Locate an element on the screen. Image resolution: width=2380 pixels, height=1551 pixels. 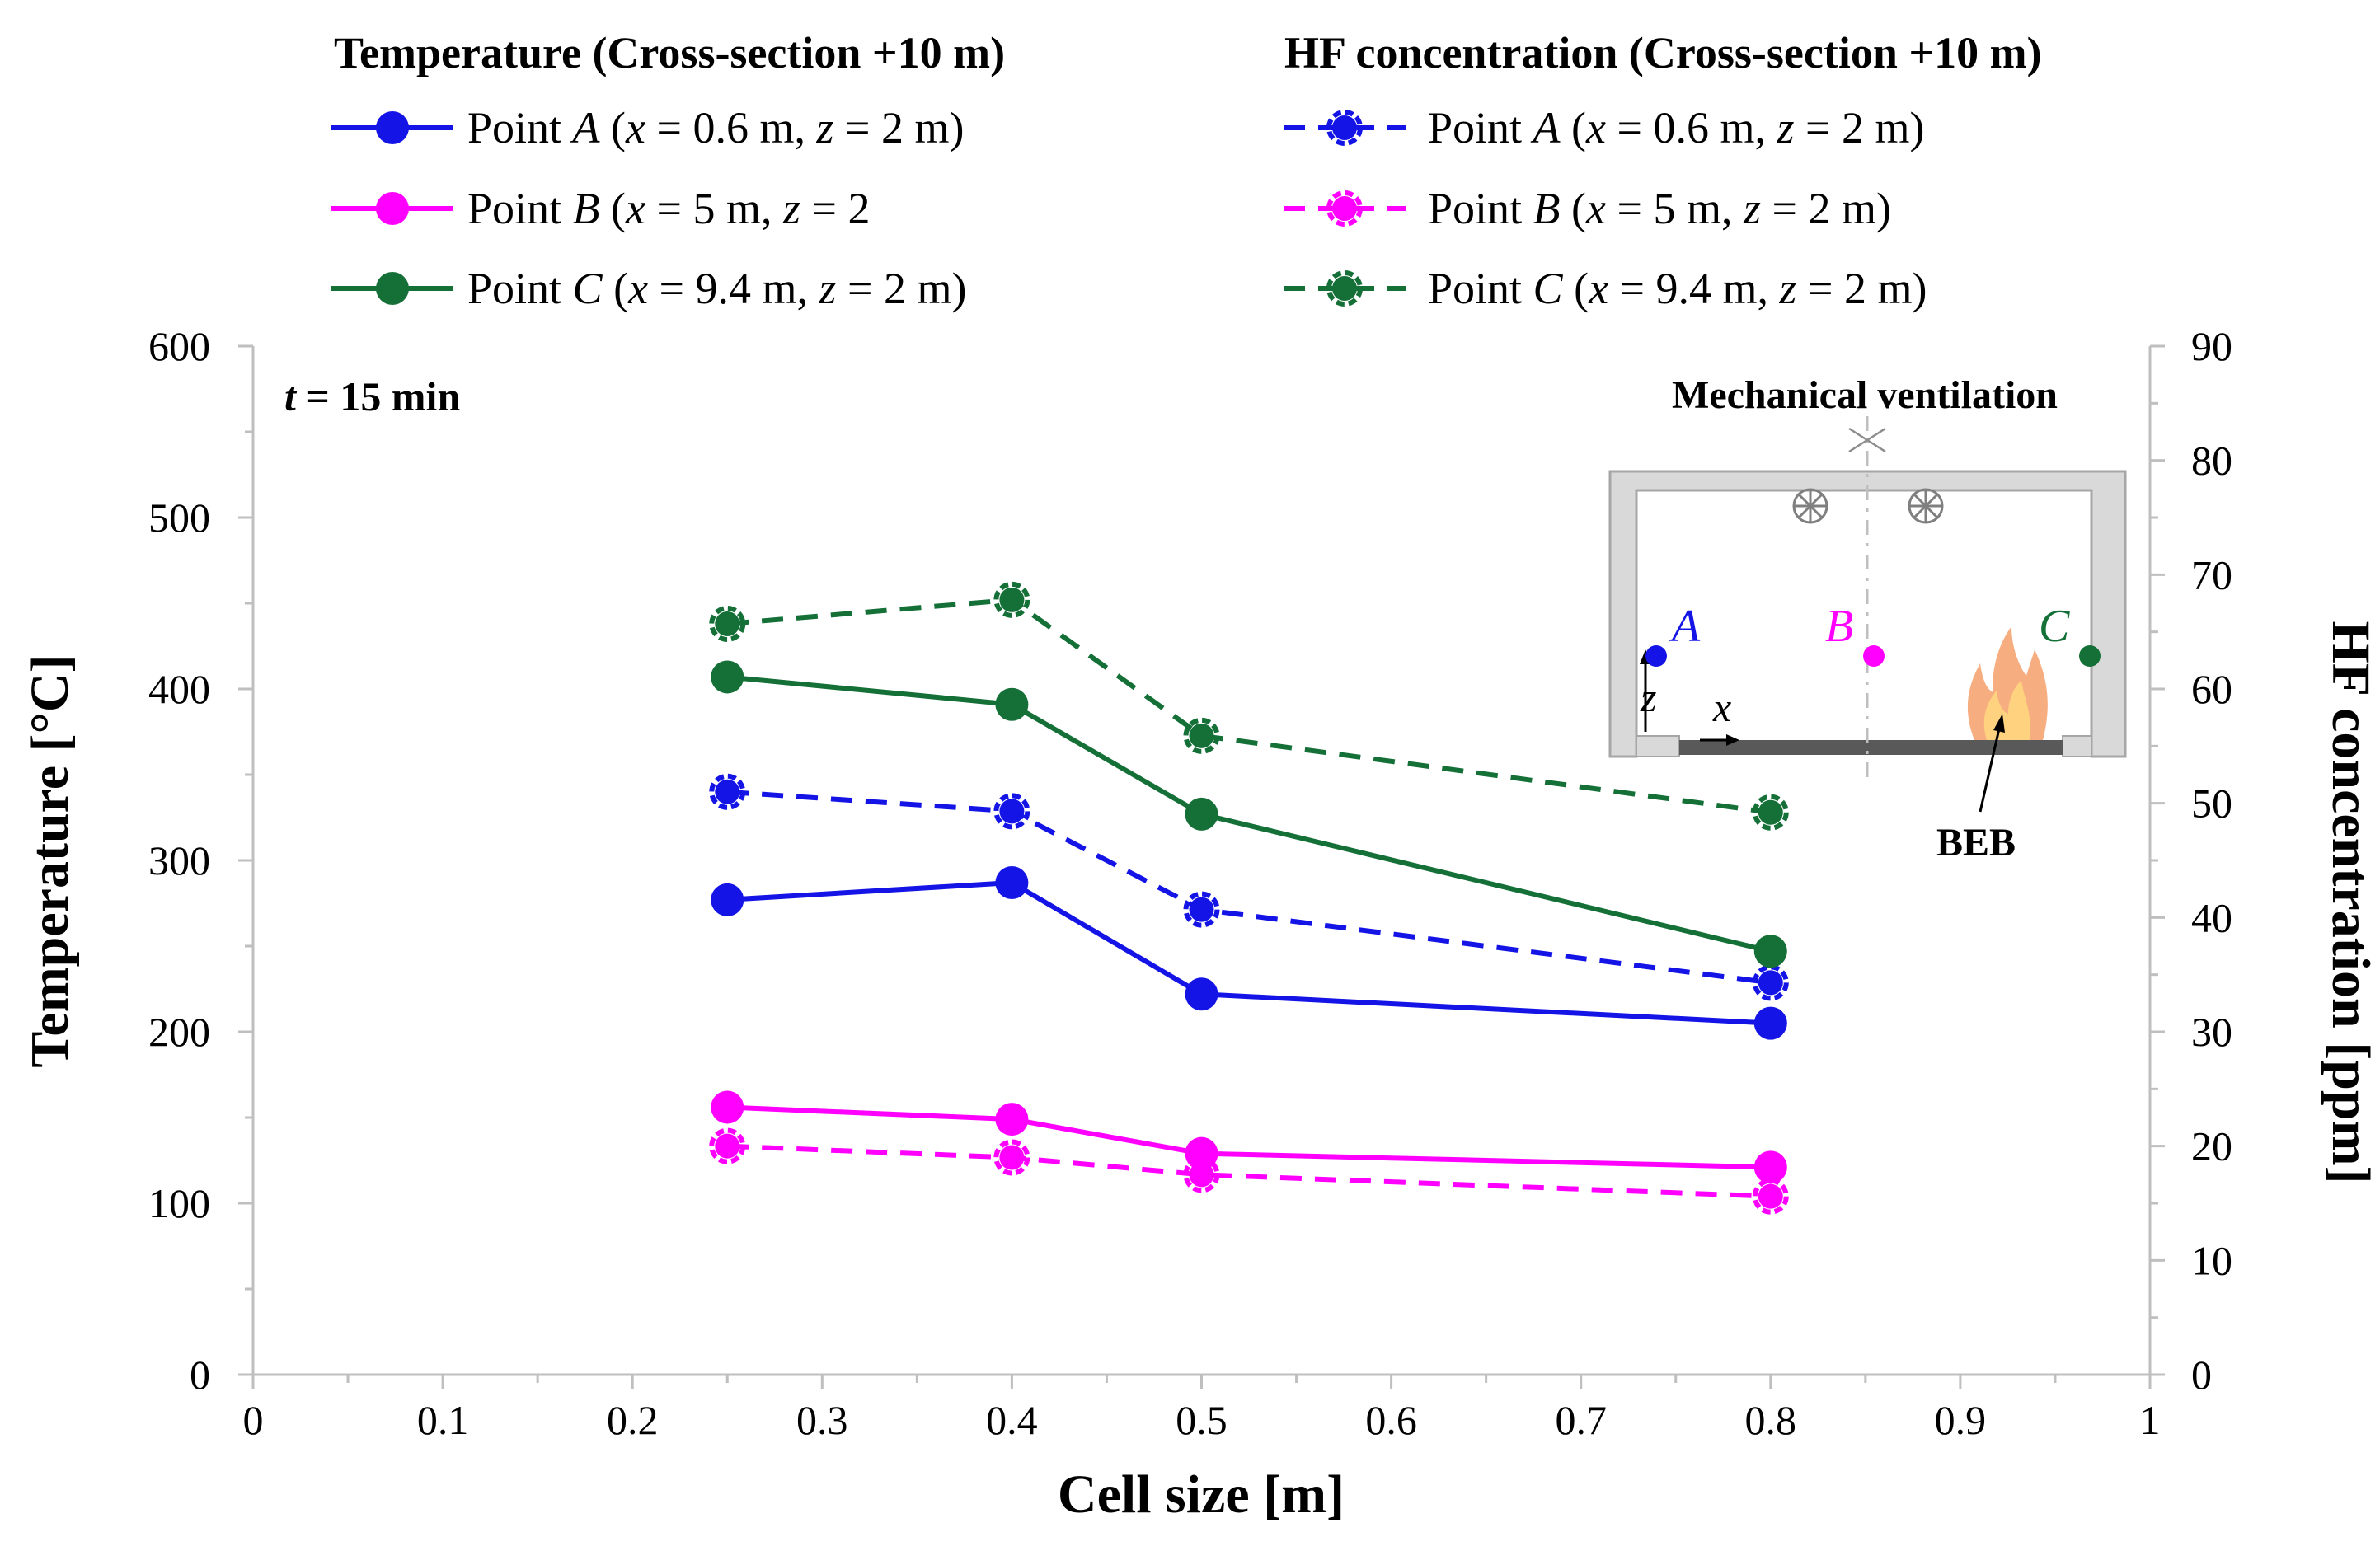
y2-tick-label: 0 is located at coordinates (2201, 1375).